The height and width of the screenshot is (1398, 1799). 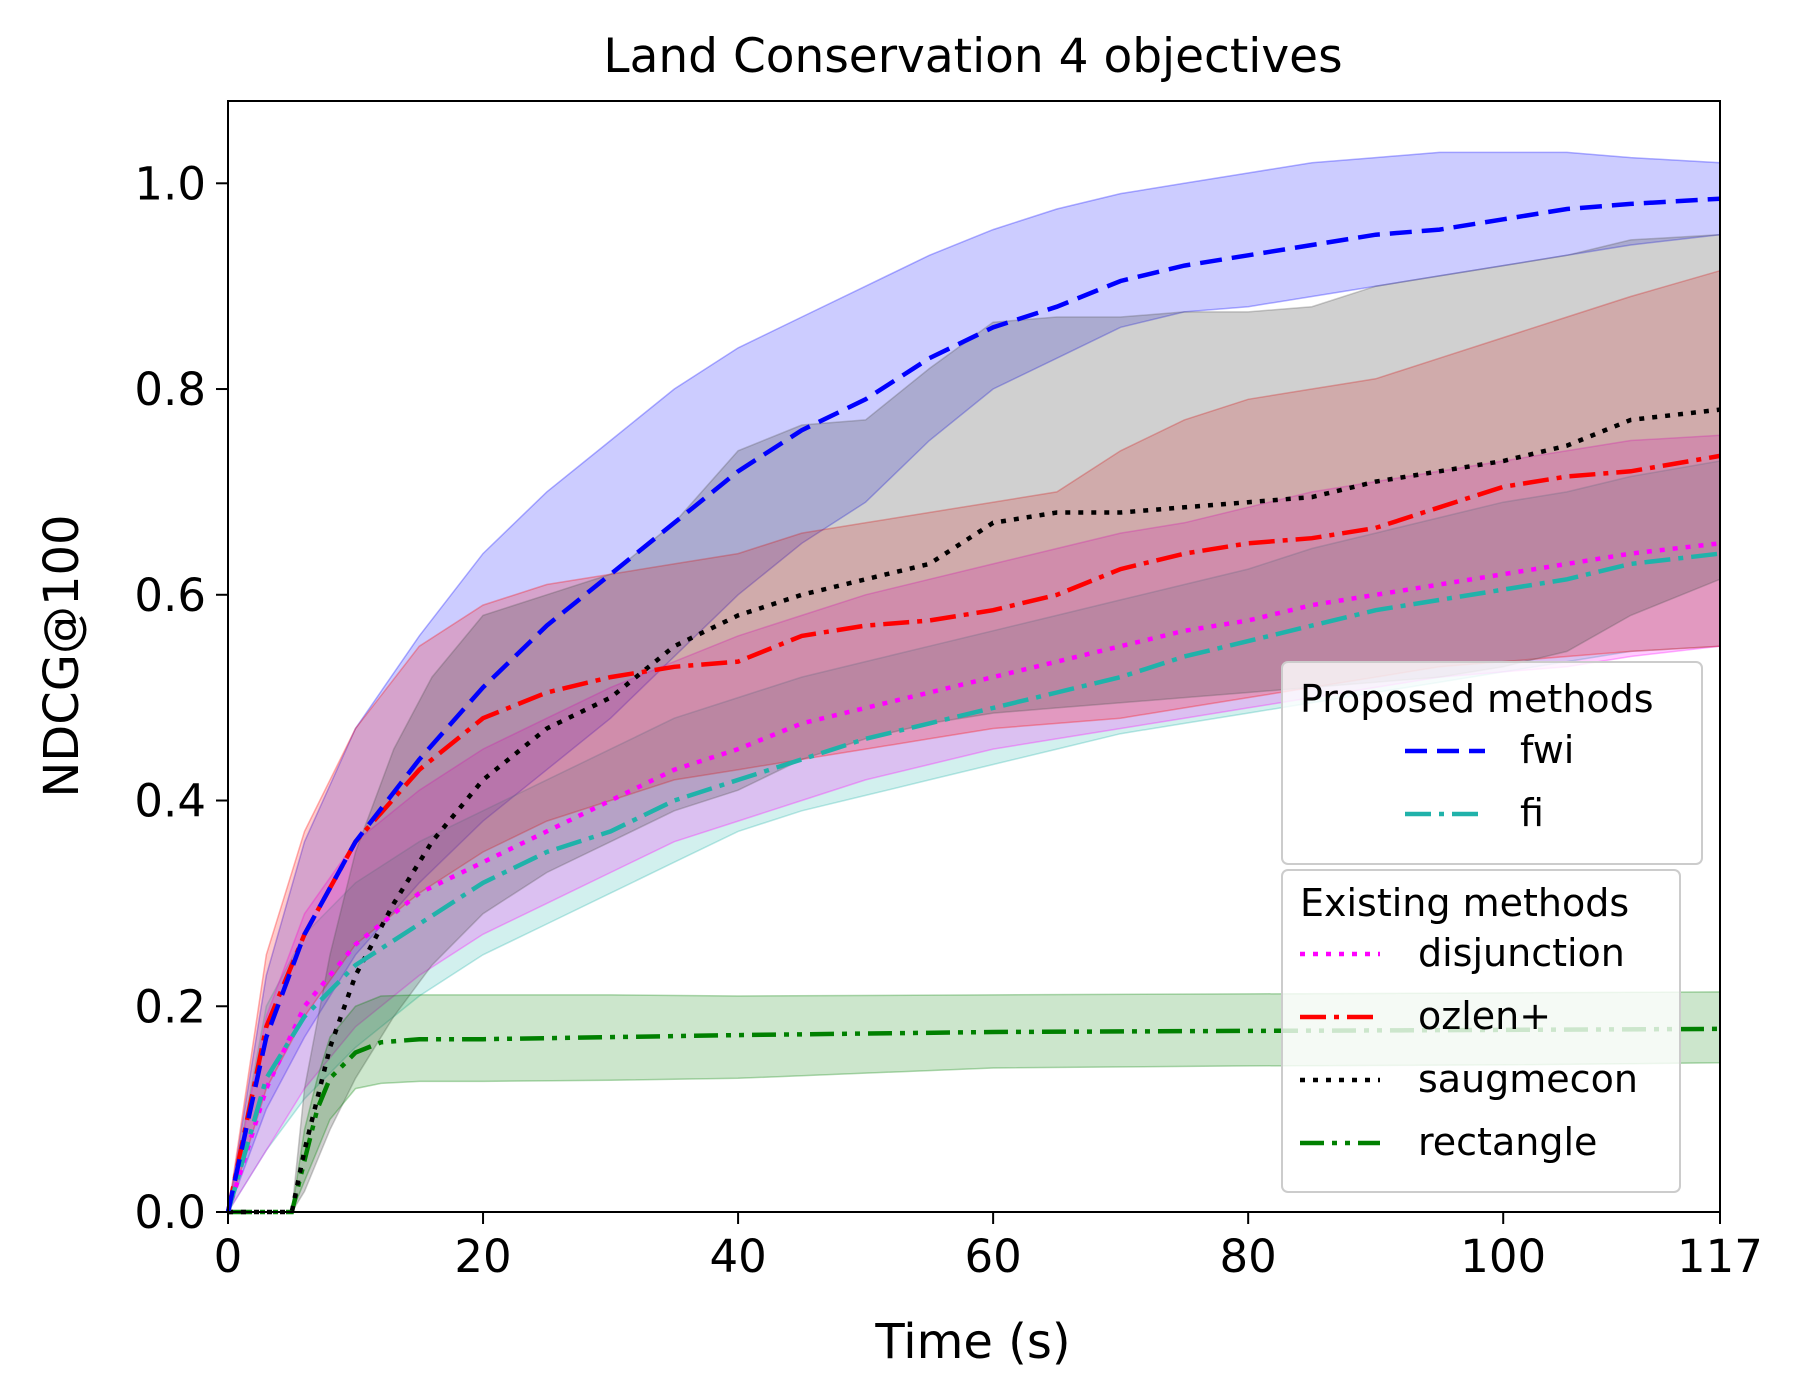 What do you see at coordinates (170, 1006) in the screenshot?
I see `y-tick-label: 0.2` at bounding box center [170, 1006].